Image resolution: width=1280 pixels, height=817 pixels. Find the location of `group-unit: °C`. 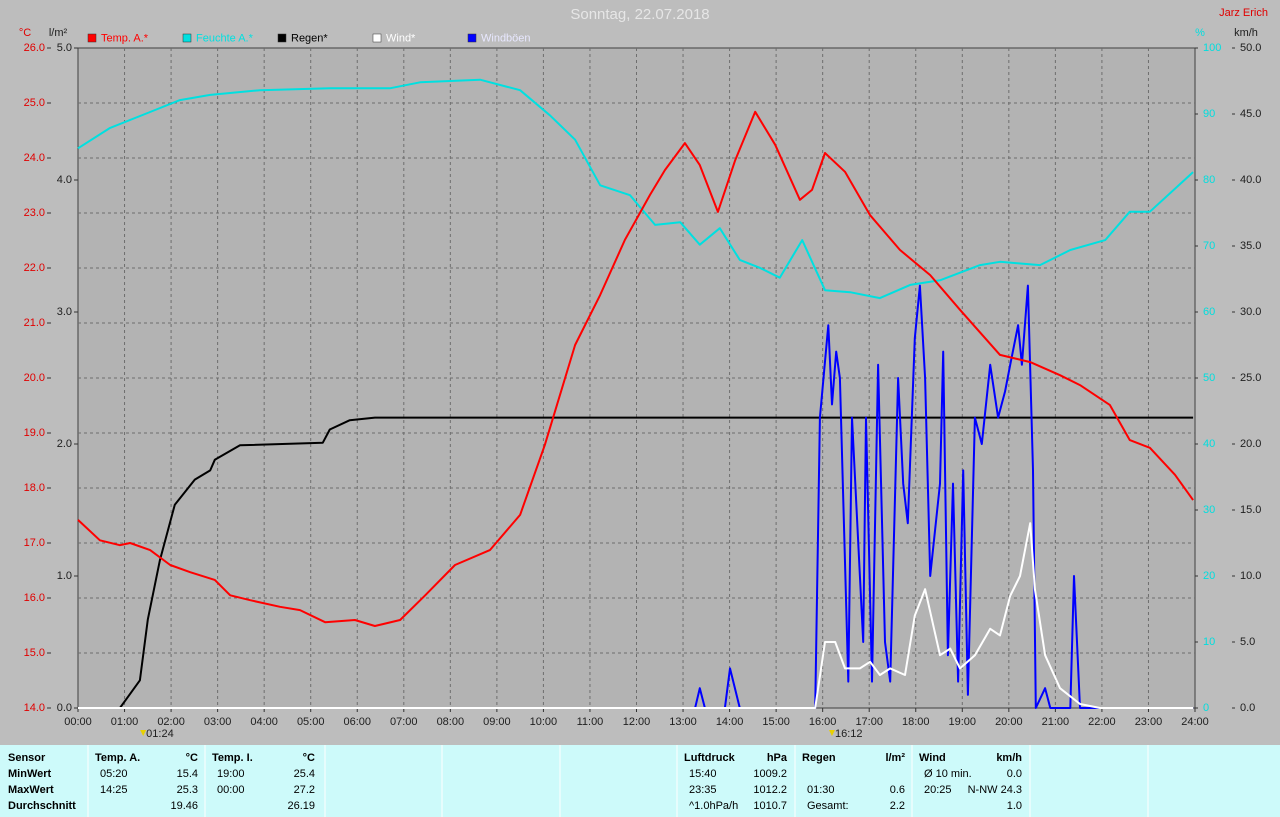

group-unit: °C is located at coordinates (309, 758).